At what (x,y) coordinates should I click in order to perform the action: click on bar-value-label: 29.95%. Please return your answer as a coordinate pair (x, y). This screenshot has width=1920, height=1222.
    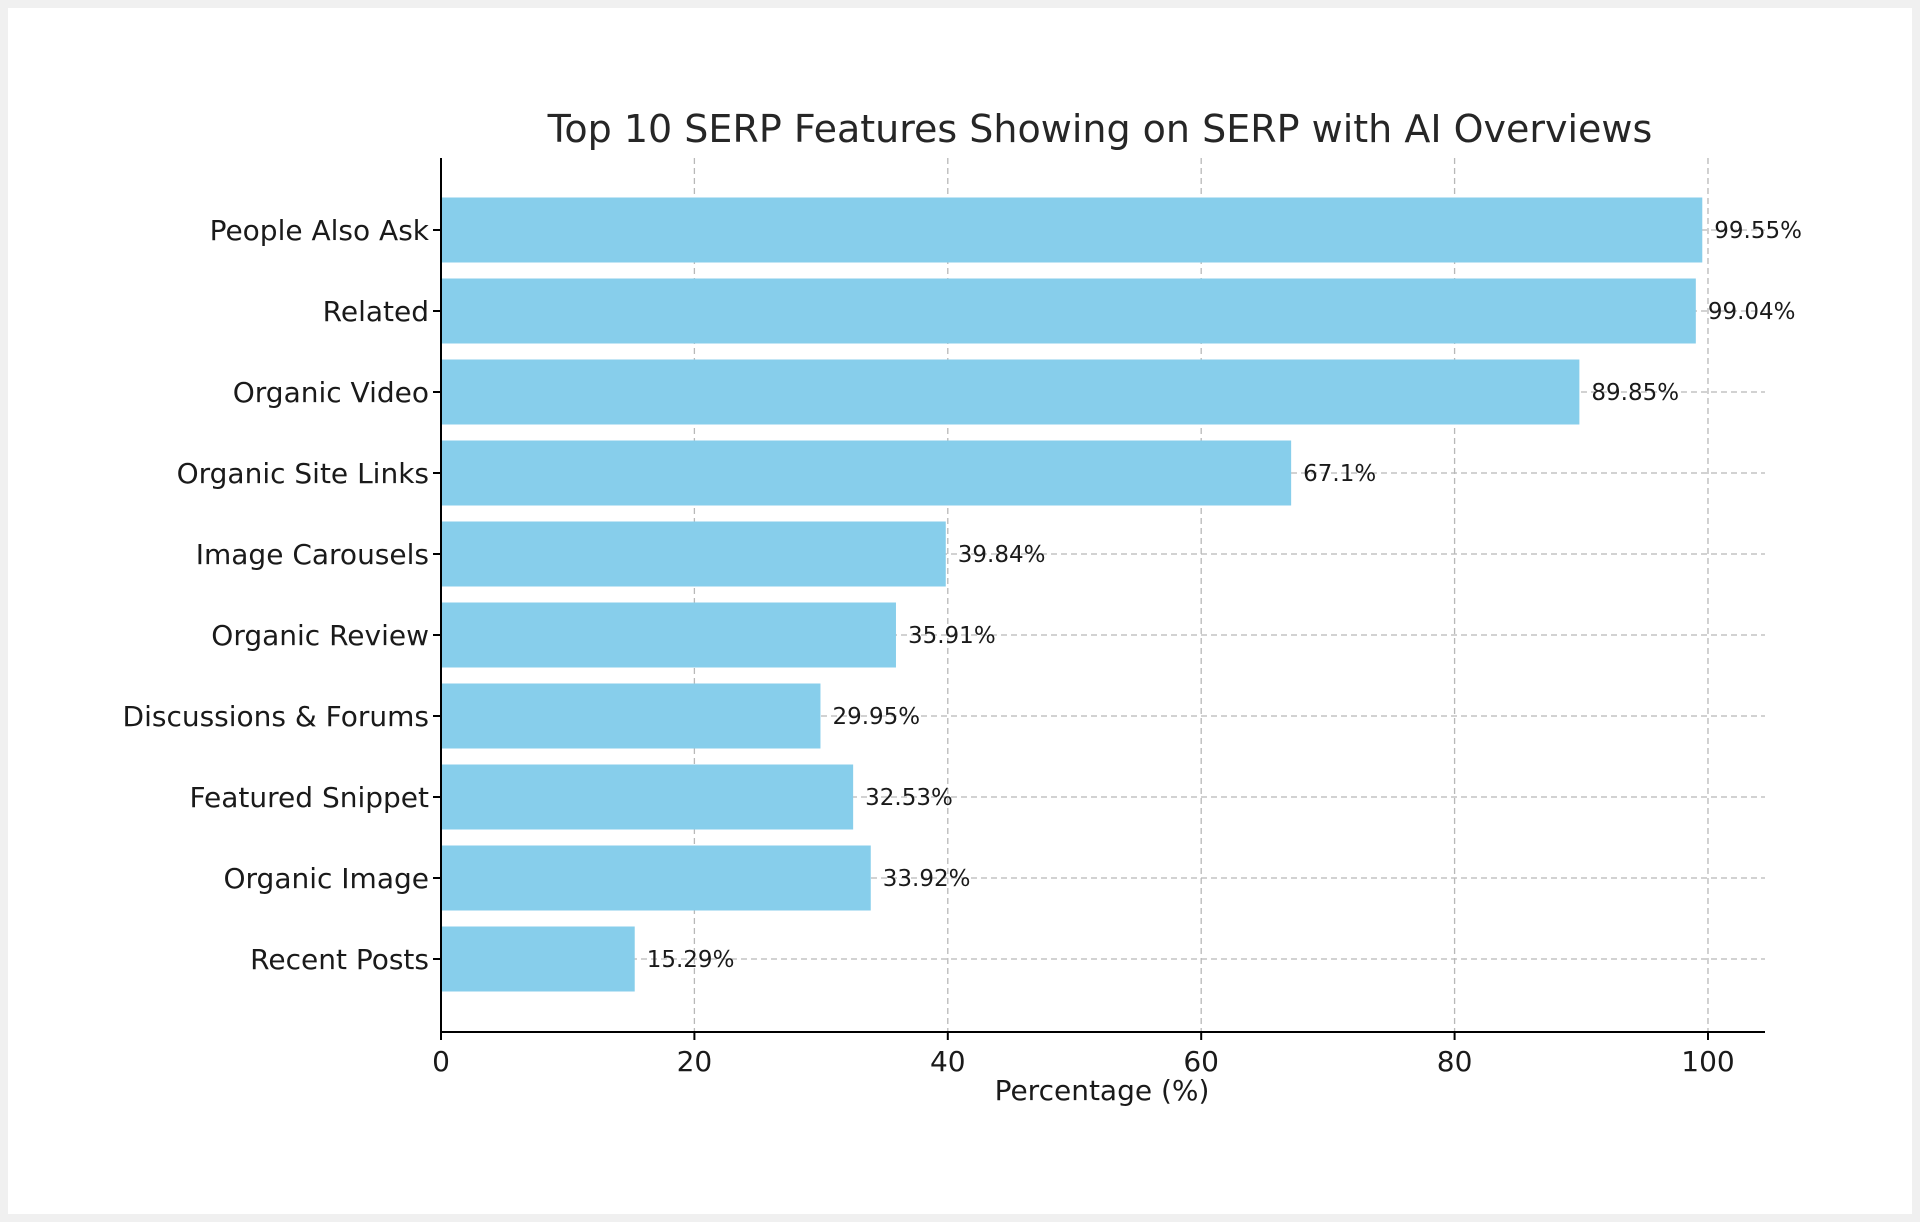
    Looking at the image, I should click on (876, 717).